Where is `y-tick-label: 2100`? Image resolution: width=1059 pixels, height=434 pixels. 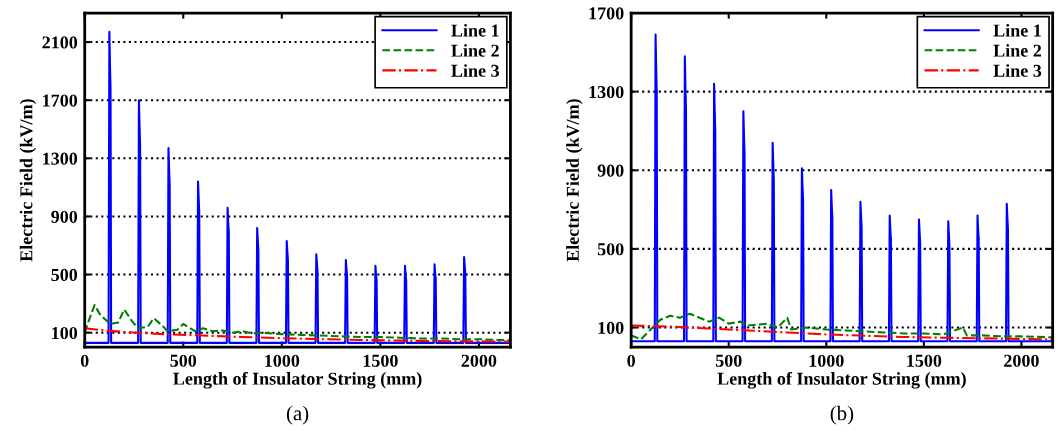 y-tick-label: 2100 is located at coordinates (60, 42).